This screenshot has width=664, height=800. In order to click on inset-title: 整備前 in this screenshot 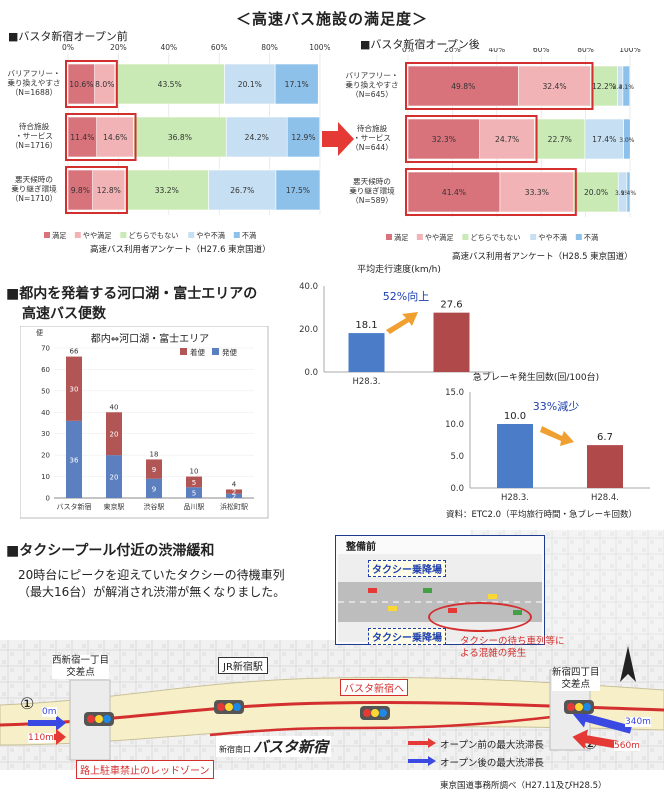, I will do `click(361, 547)`.